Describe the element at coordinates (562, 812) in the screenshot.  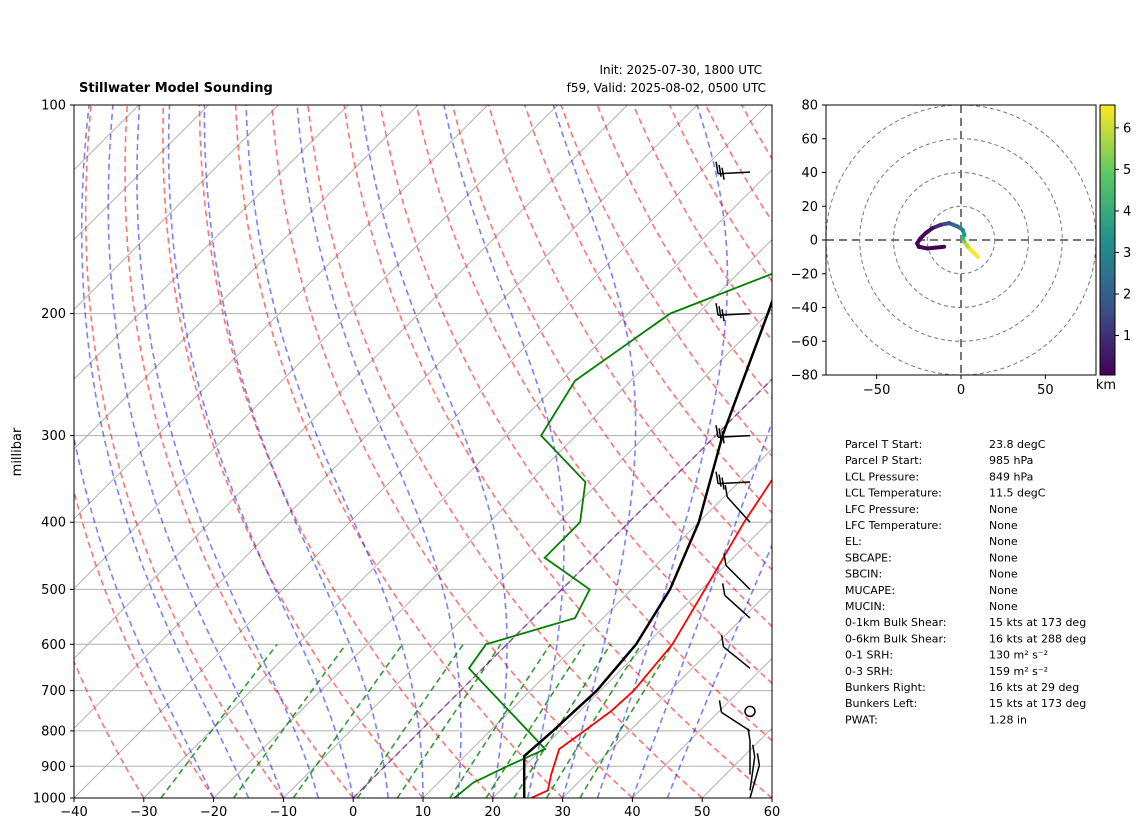
I see `x-tick-label: 30` at that location.